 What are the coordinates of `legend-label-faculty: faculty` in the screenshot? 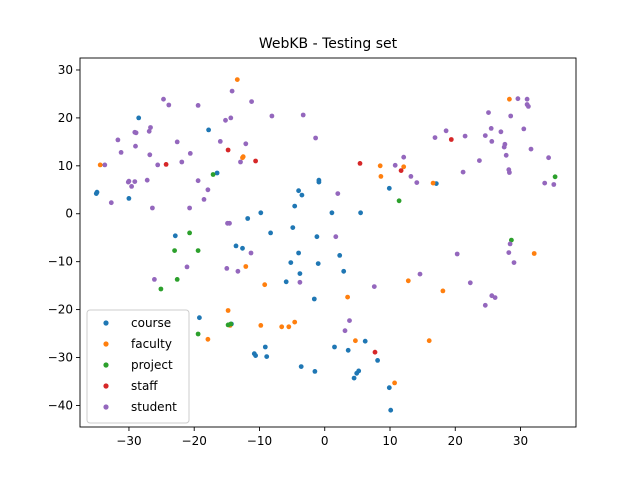 It's located at (151, 344).